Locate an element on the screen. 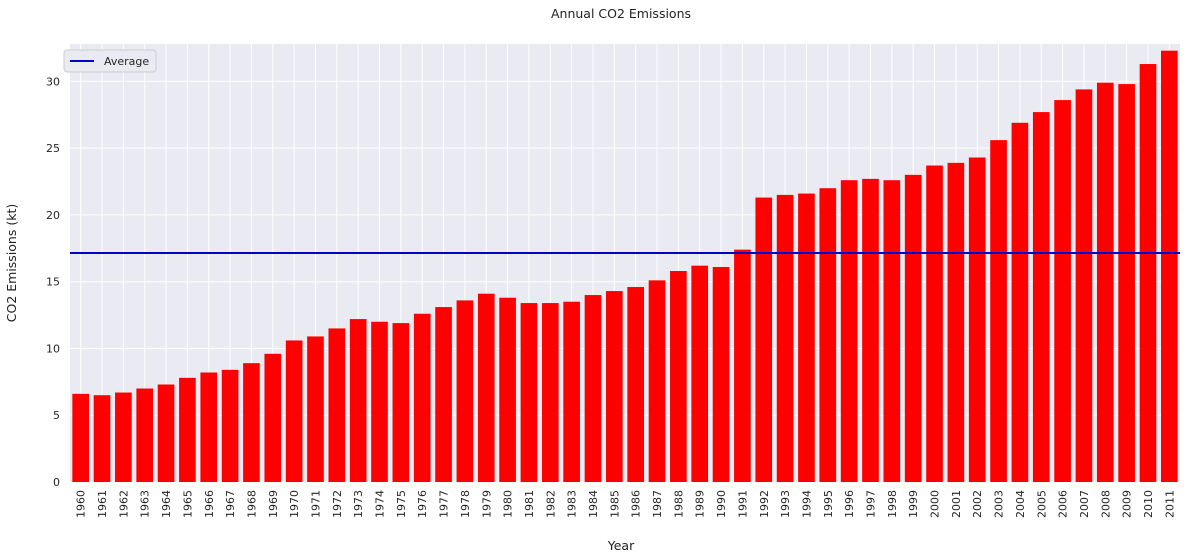 This screenshot has width=1186, height=559. bar-2008 is located at coordinates (1105, 282).